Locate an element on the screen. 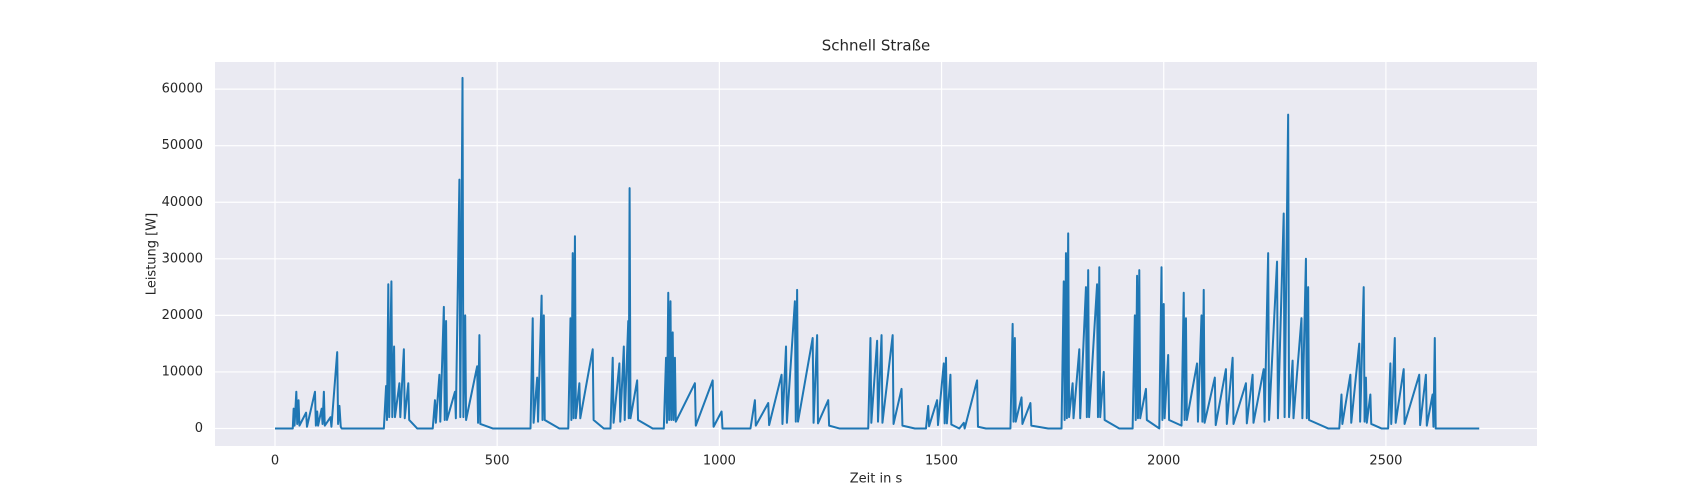 This screenshot has width=1700, height=500. x-tick-label: 2000 is located at coordinates (1163, 461).